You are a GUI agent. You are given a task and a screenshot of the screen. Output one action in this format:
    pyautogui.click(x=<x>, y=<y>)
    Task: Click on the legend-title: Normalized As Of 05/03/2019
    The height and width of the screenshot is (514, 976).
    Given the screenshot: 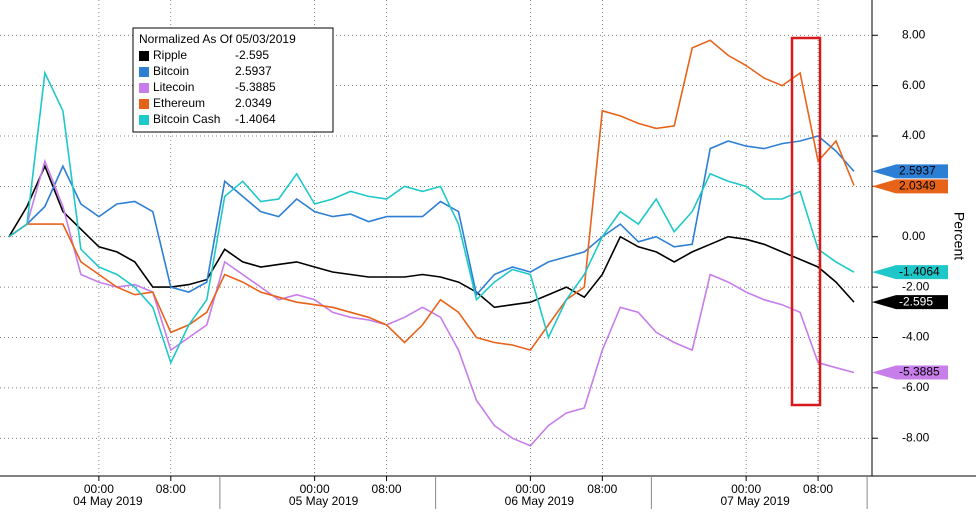 What is the action you would take?
    pyautogui.click(x=217, y=39)
    